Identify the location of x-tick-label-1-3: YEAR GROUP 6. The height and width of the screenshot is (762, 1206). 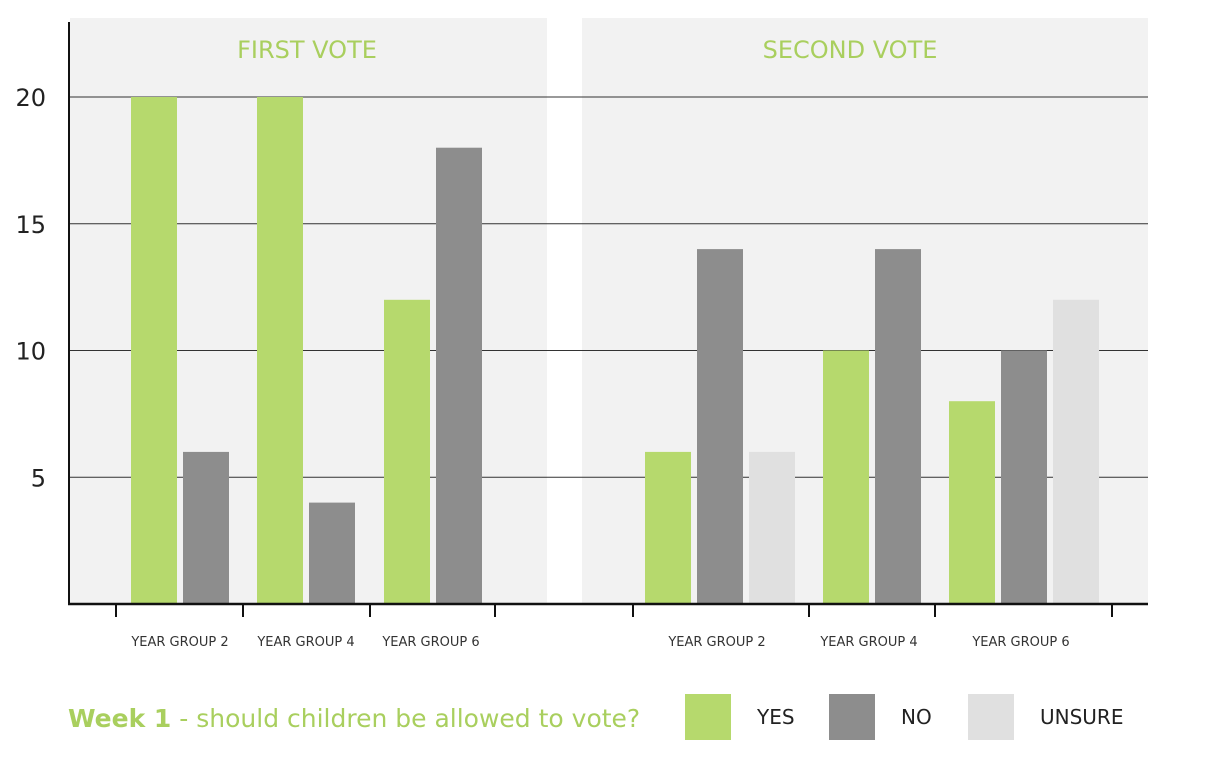
(430, 642).